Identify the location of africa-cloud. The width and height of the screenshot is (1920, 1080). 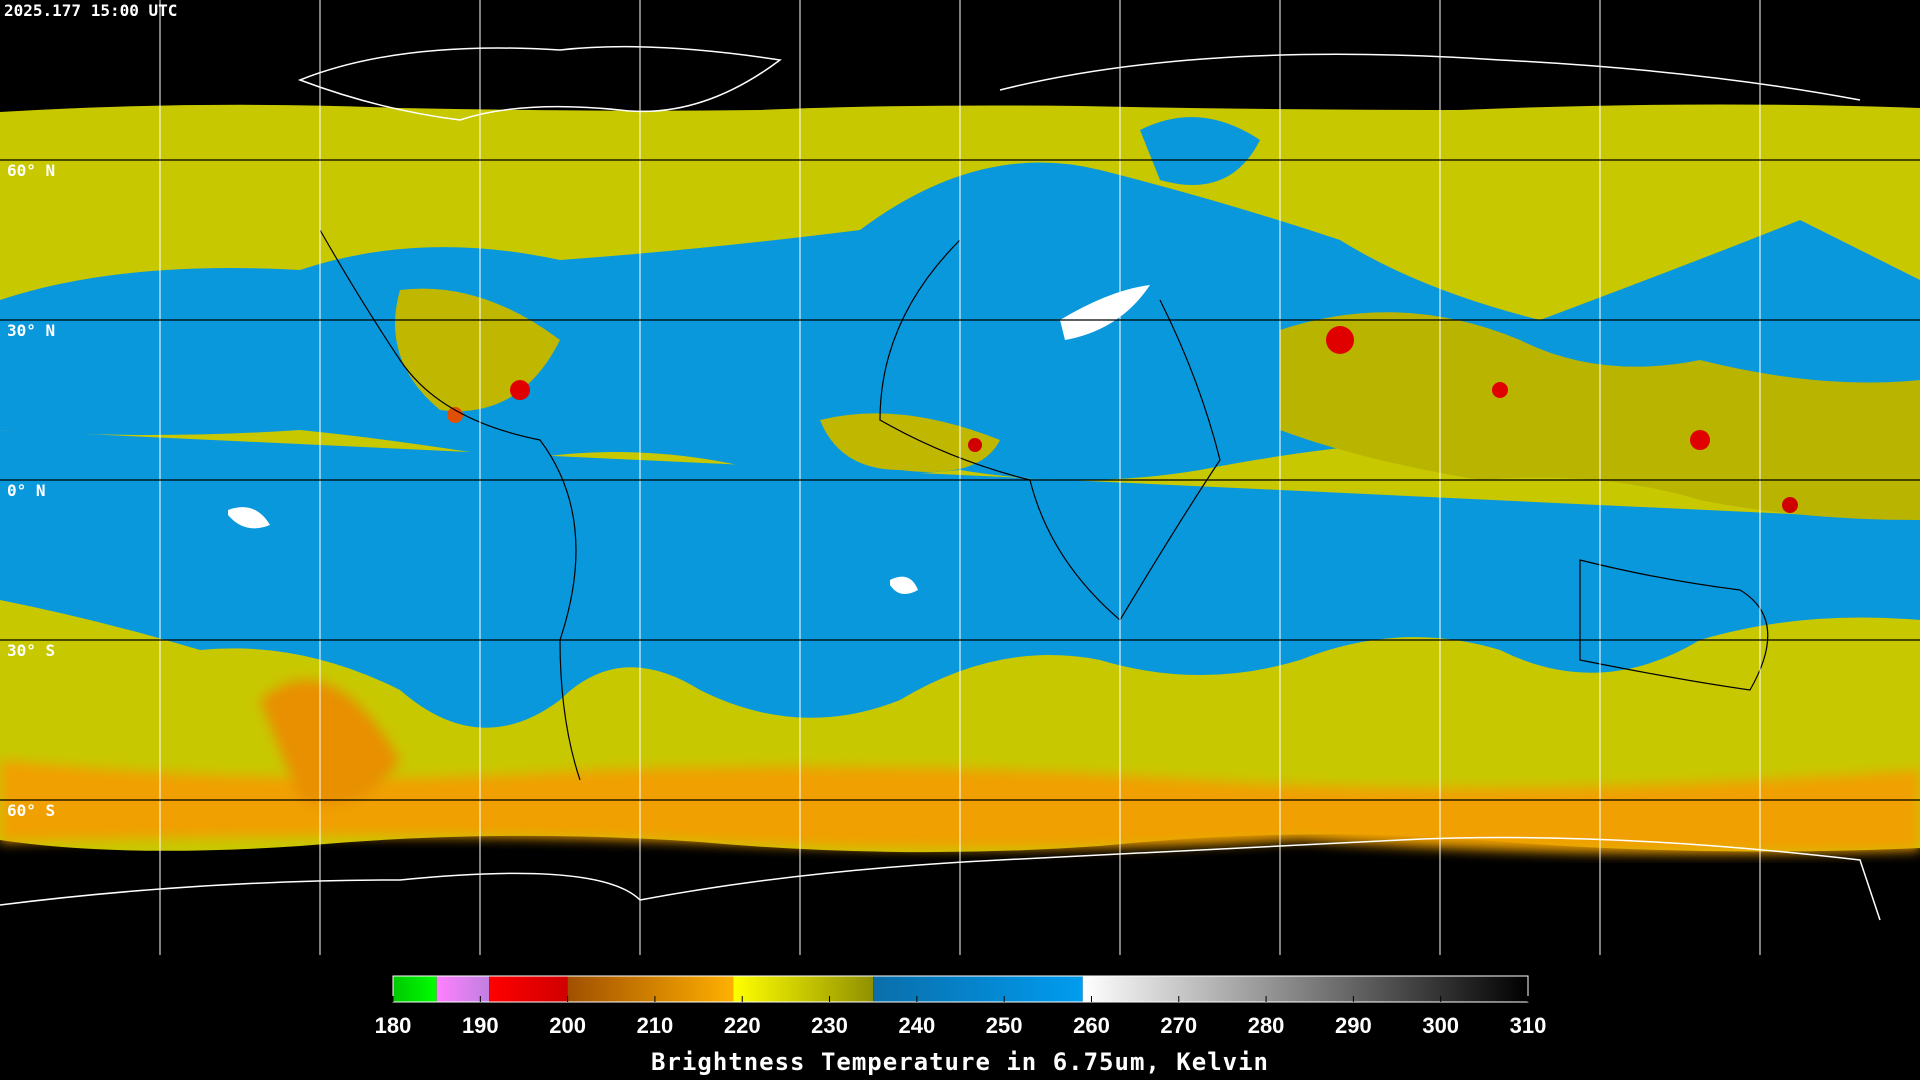
(910, 442).